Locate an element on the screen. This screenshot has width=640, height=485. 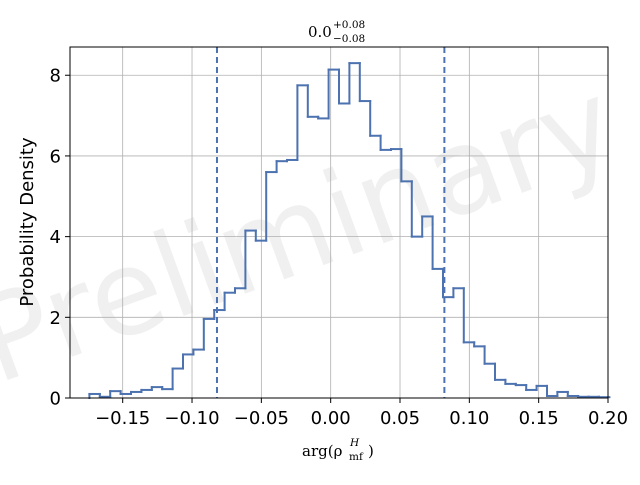
y-tick-label: 6 is located at coordinates (55, 156).